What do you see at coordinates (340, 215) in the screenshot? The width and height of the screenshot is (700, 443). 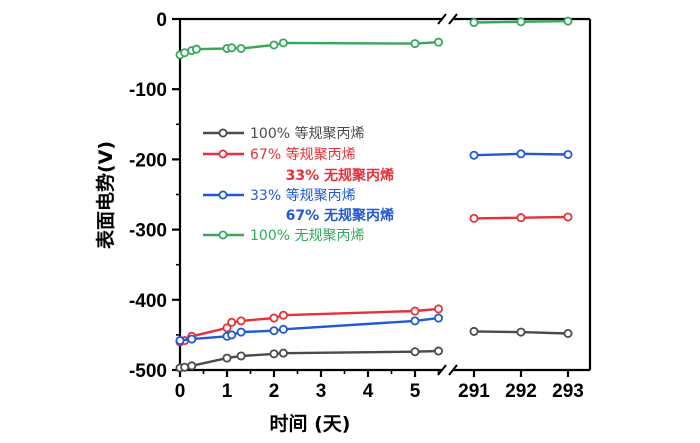 I see `legend-label: 67% 无规聚丙烯` at bounding box center [340, 215].